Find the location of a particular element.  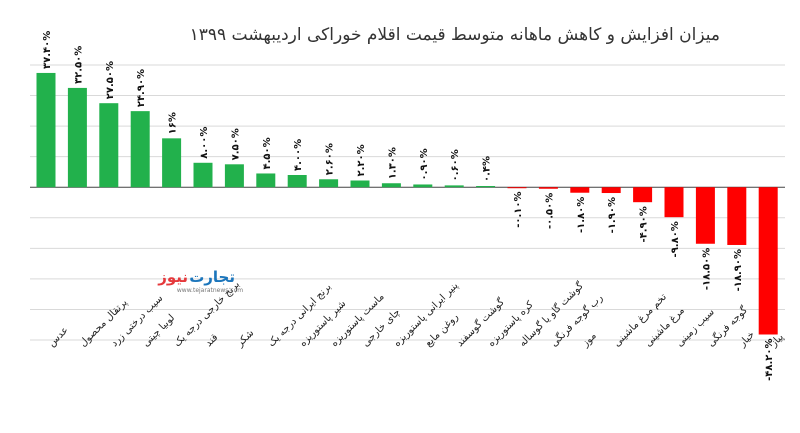

value-label: ۰.۶۰% is located at coordinates (455, 165).